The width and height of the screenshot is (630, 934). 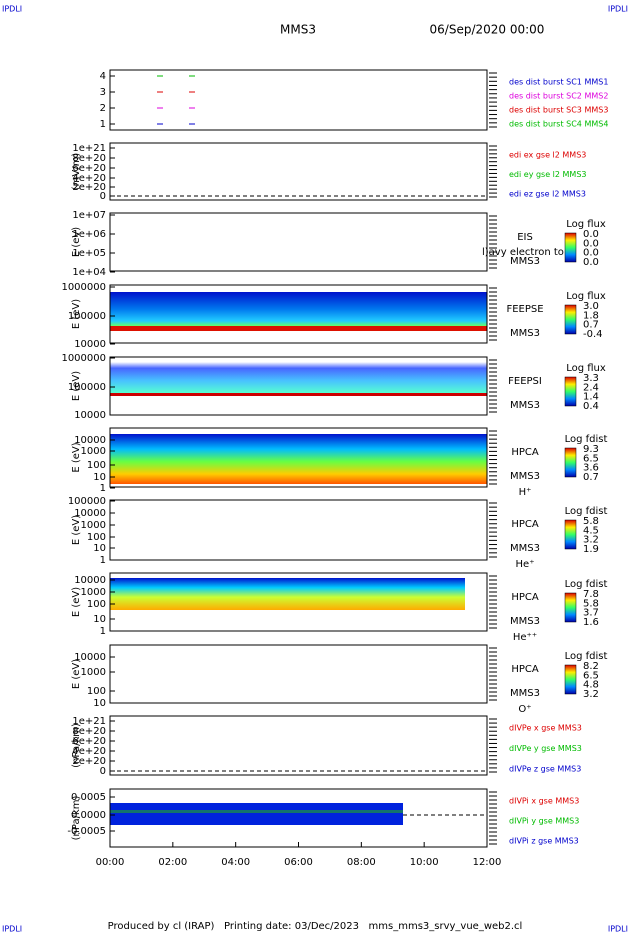 I want to click on legend-entry: edi ey gse l2 MMS3, so click(x=548, y=174).